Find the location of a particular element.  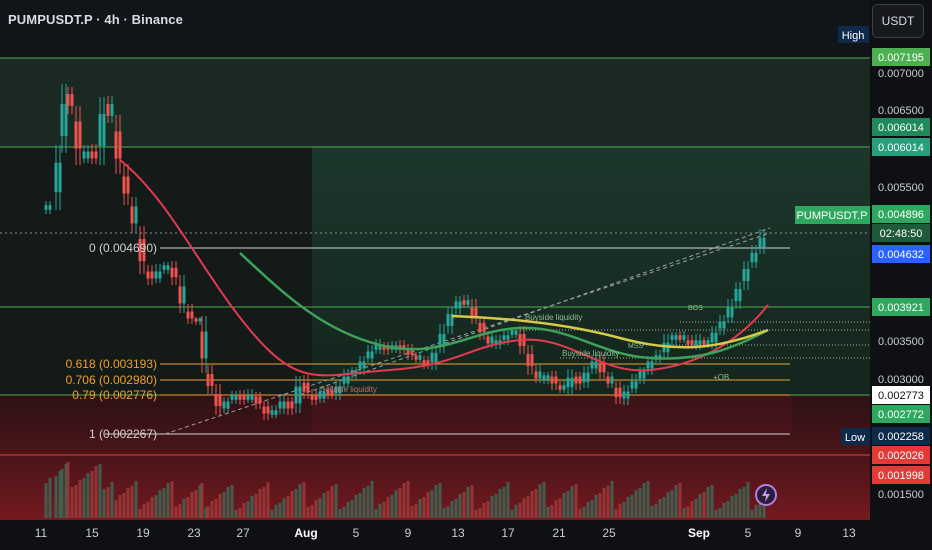

price-tag-g3 is located at coordinates (901, 307).